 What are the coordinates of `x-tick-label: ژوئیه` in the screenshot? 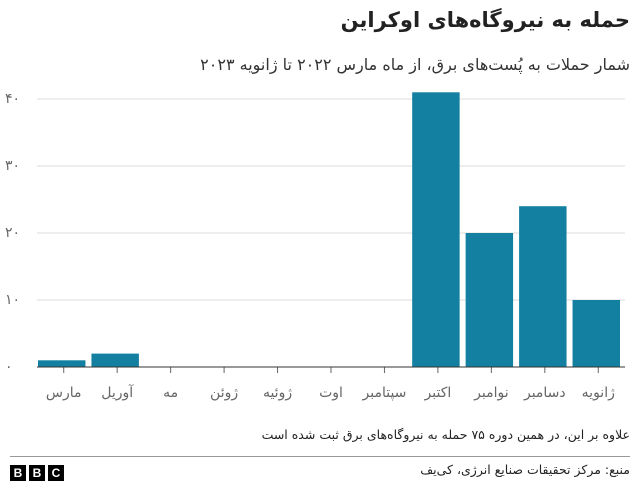 It's located at (277, 393).